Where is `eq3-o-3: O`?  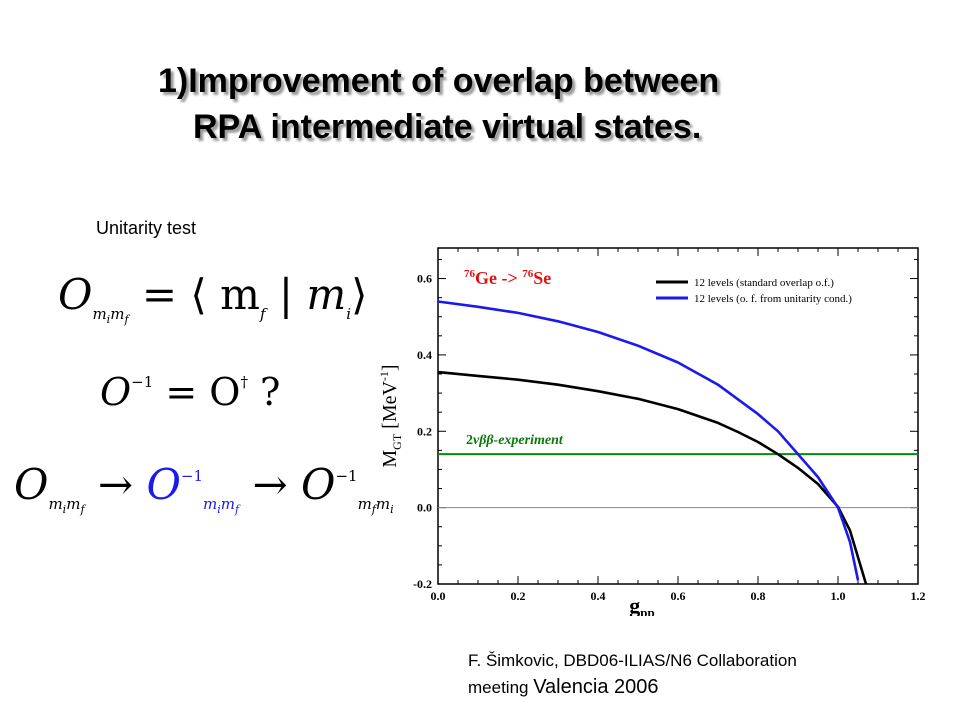
eq3-o-3: O is located at coordinates (318, 484).